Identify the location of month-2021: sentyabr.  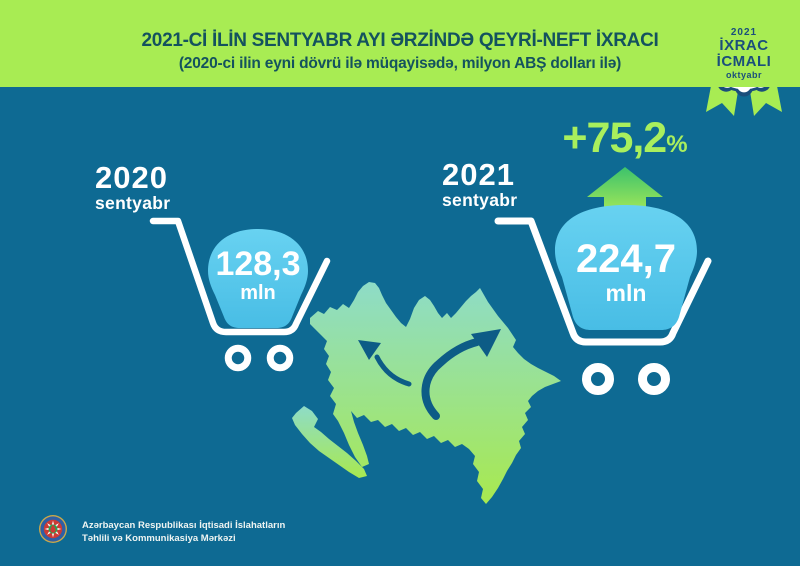
(480, 200).